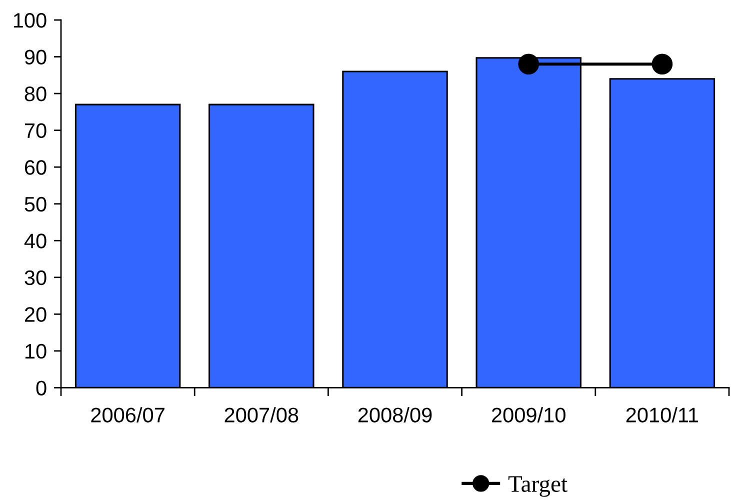 Image resolution: width=731 pixels, height=500 pixels. Describe the element at coordinates (662, 414) in the screenshot. I see `x-tick-label: 2010/11` at that location.